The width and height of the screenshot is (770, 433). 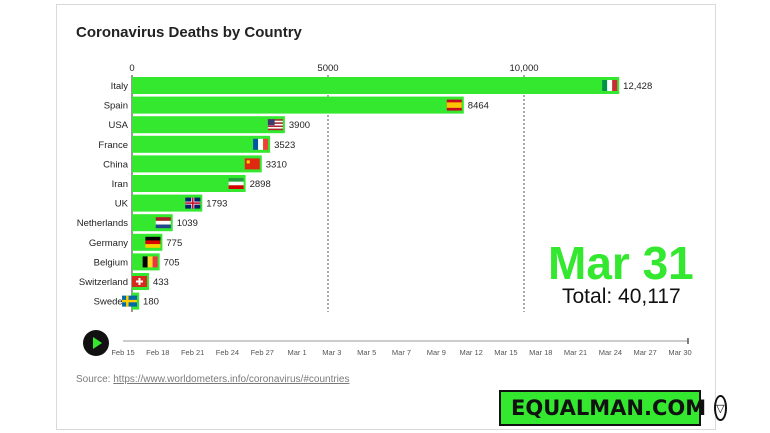 What do you see at coordinates (122, 204) in the screenshot?
I see `category-label: UK` at bounding box center [122, 204].